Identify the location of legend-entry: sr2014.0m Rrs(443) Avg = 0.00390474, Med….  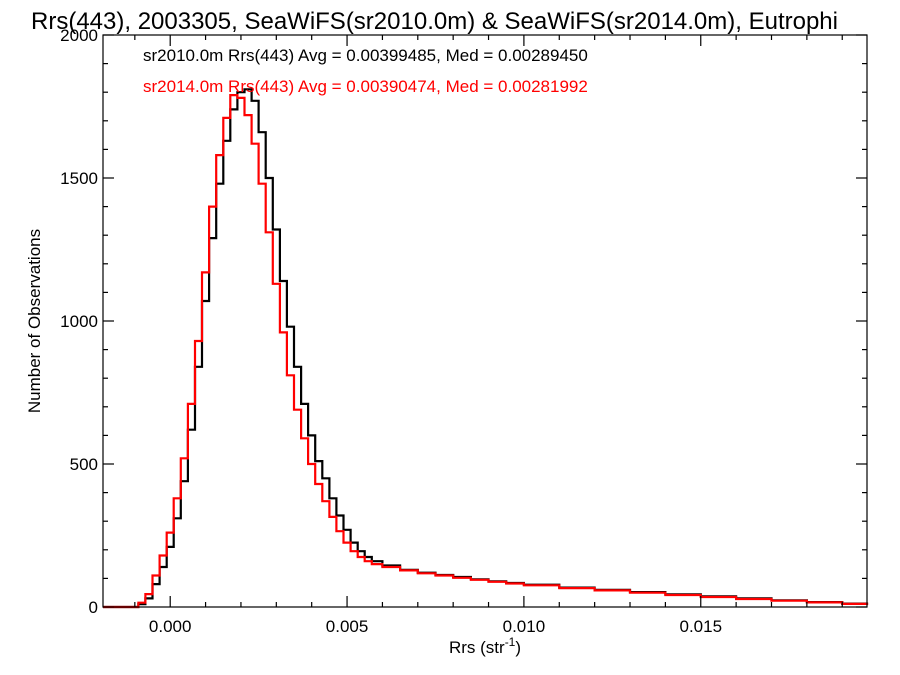
(365, 86).